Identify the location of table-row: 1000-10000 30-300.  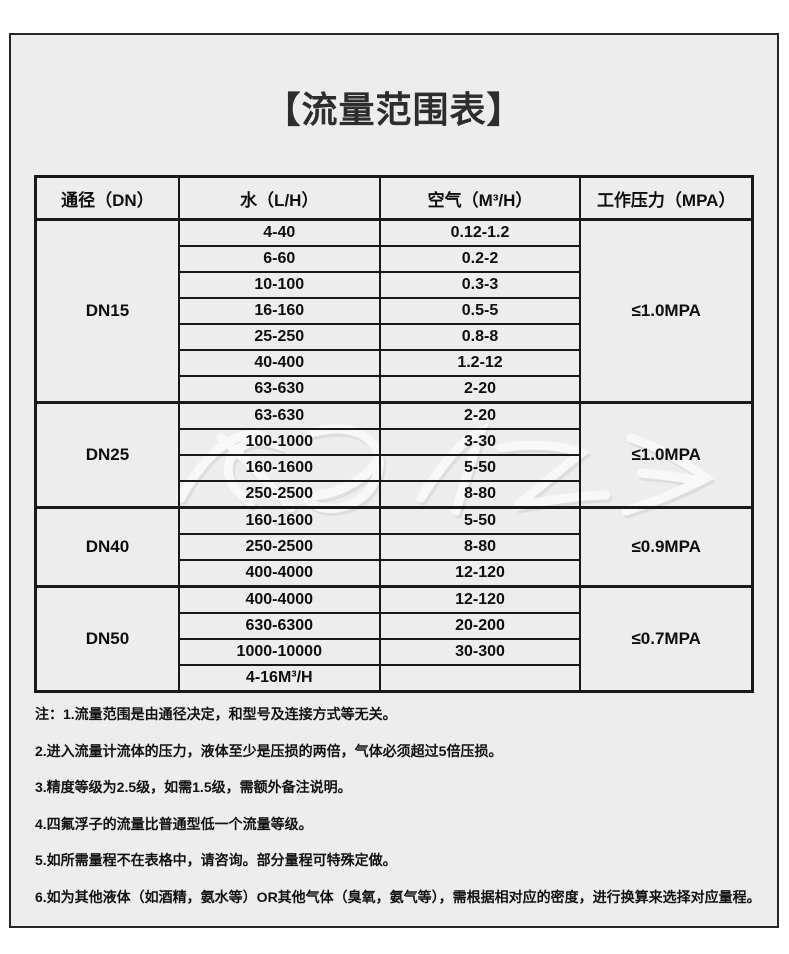
(394, 652).